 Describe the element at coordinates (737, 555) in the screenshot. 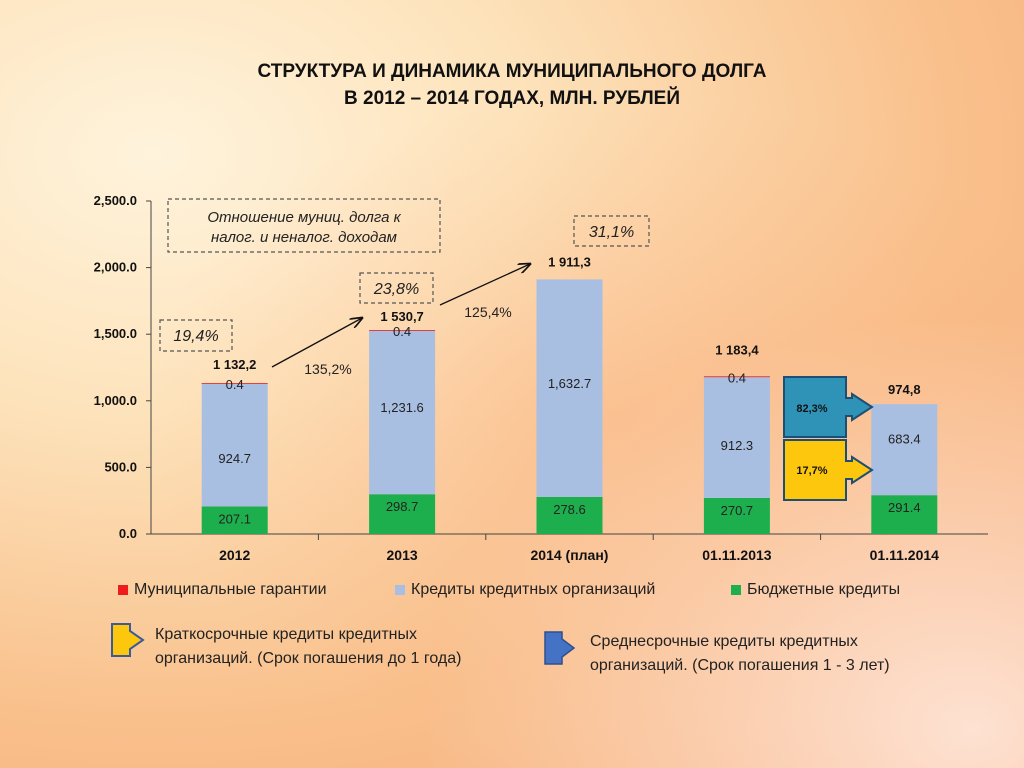

I see `x-tick-label: 01.11.2013` at that location.